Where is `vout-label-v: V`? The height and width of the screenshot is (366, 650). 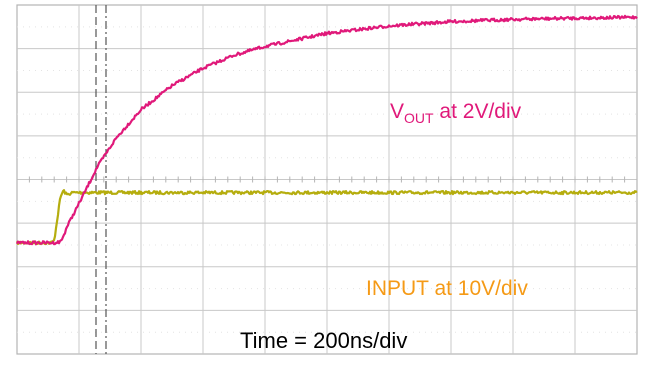
vout-label-v: V is located at coordinates (397, 111).